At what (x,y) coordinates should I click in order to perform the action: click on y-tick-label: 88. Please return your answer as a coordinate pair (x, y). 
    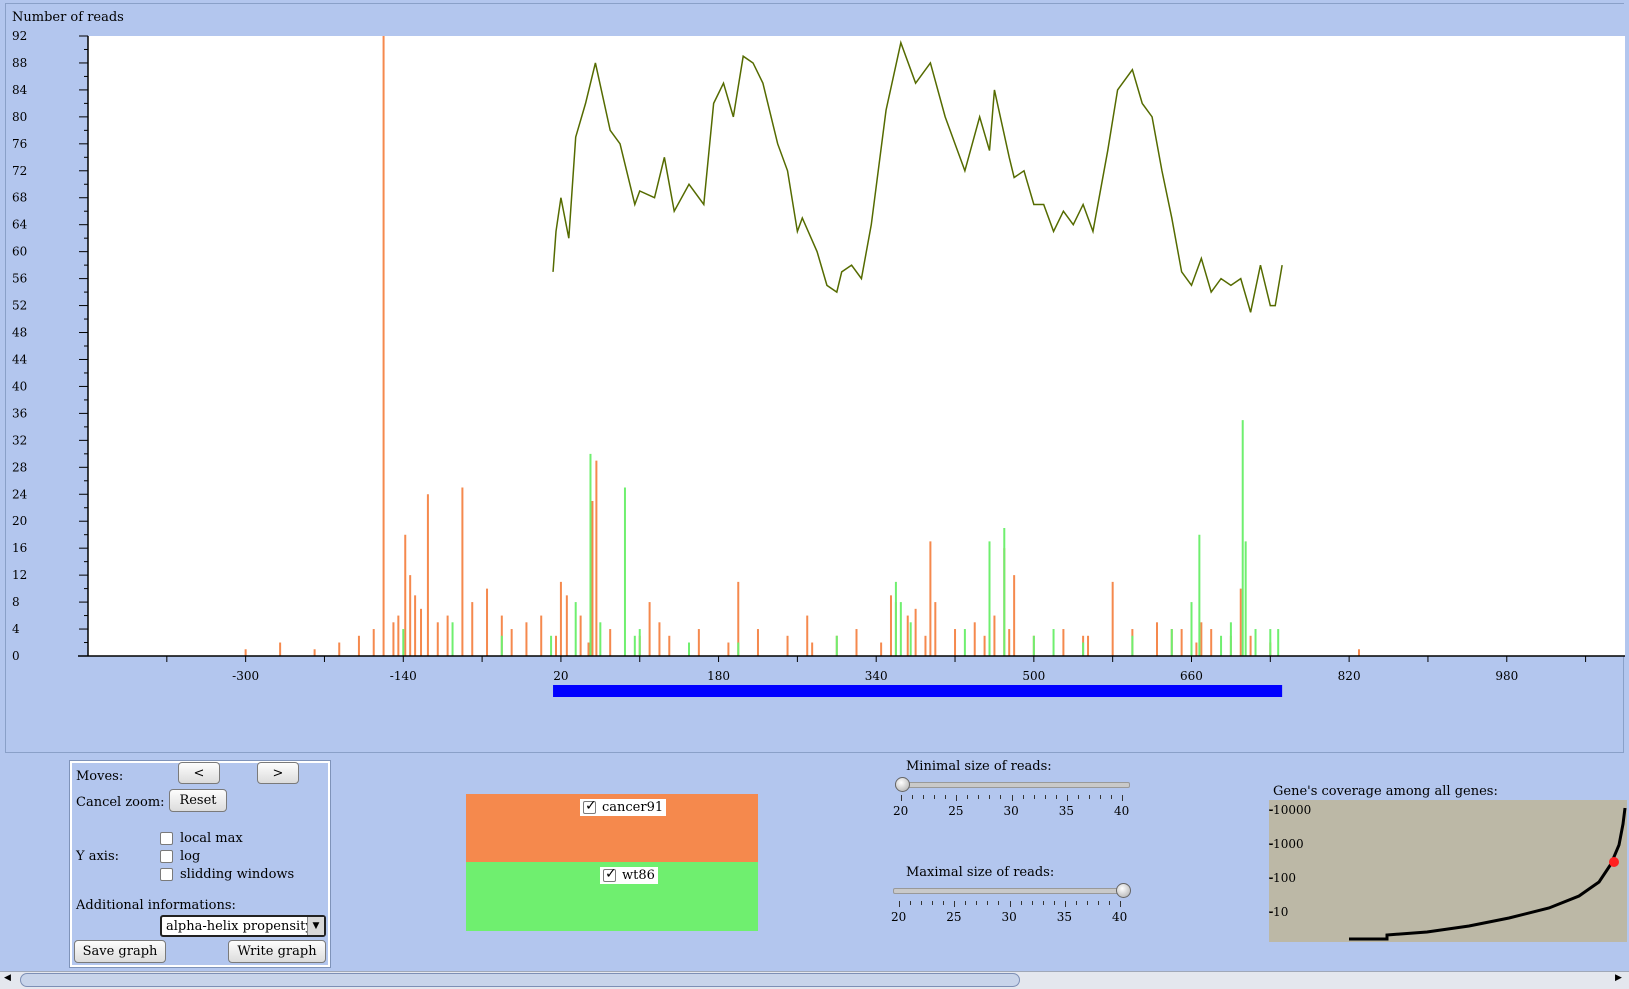
    Looking at the image, I should click on (19, 63).